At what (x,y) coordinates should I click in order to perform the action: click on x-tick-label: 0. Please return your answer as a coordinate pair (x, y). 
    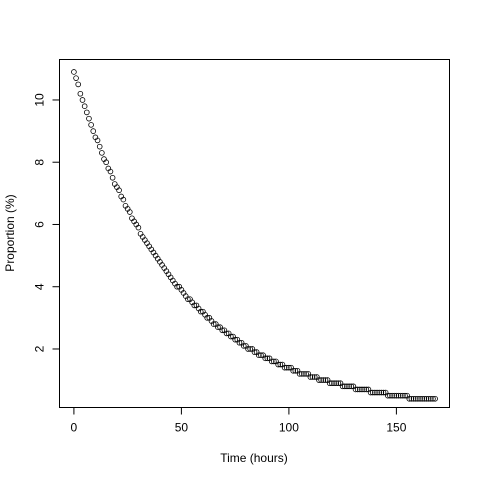
    Looking at the image, I should click on (74, 428).